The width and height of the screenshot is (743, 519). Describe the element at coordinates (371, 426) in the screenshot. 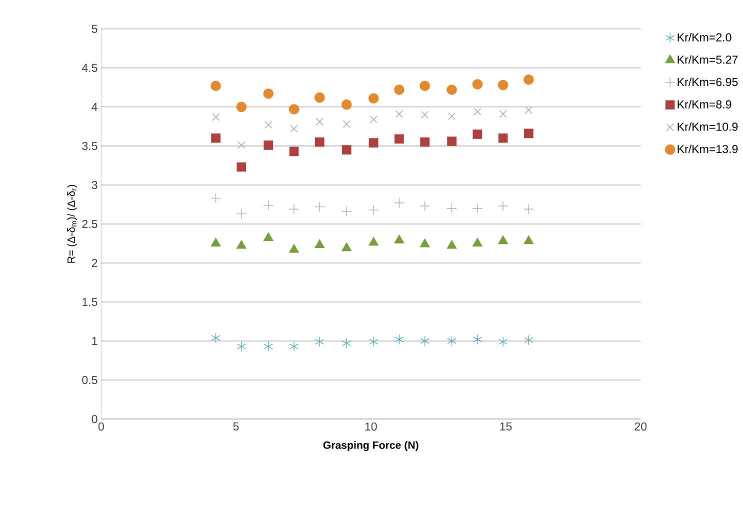

I see `x-tick-label: 10` at that location.